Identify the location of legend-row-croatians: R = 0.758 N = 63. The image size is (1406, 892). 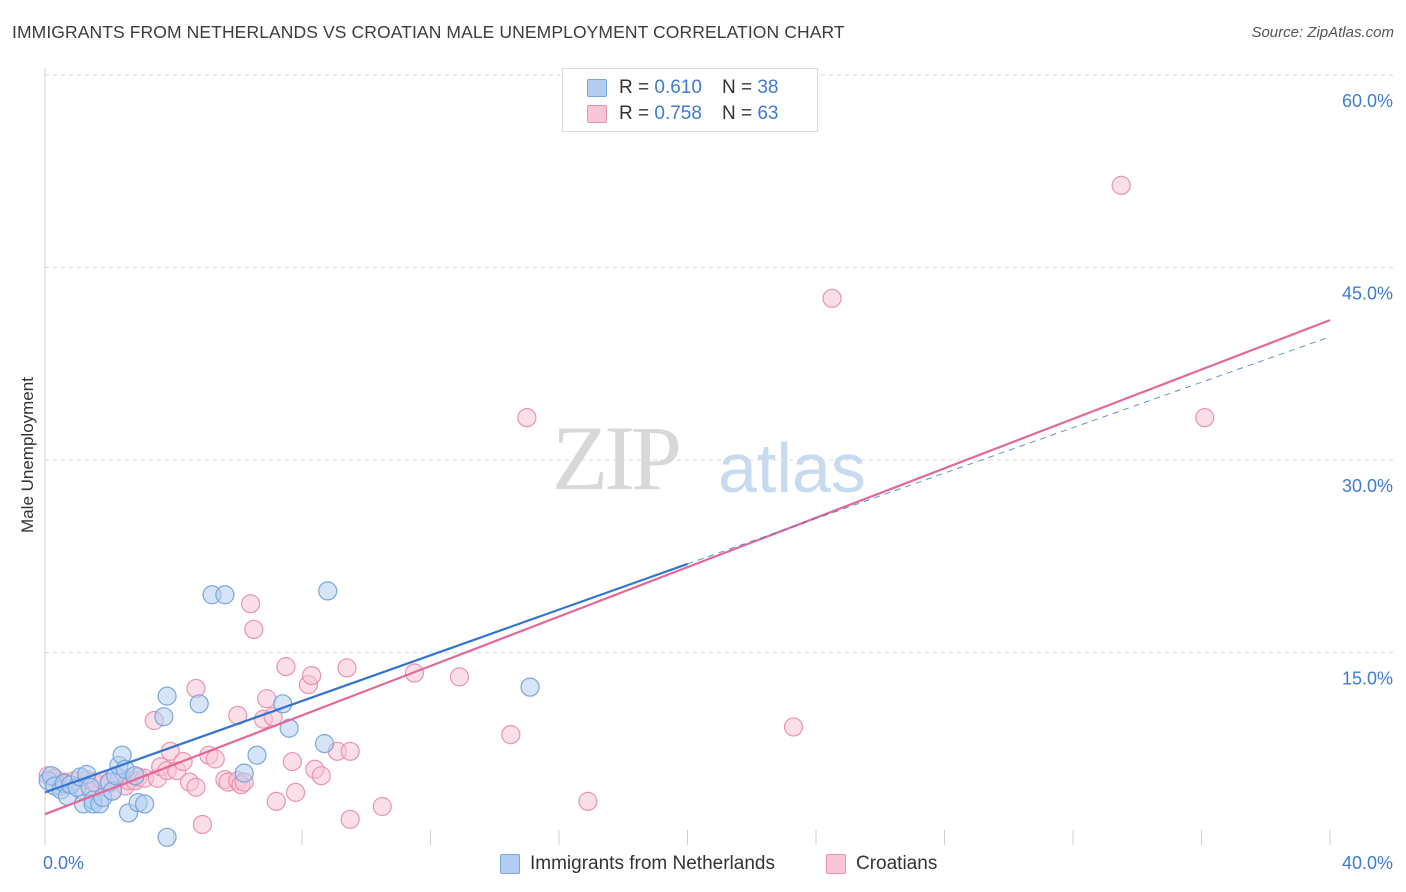
(682, 114).